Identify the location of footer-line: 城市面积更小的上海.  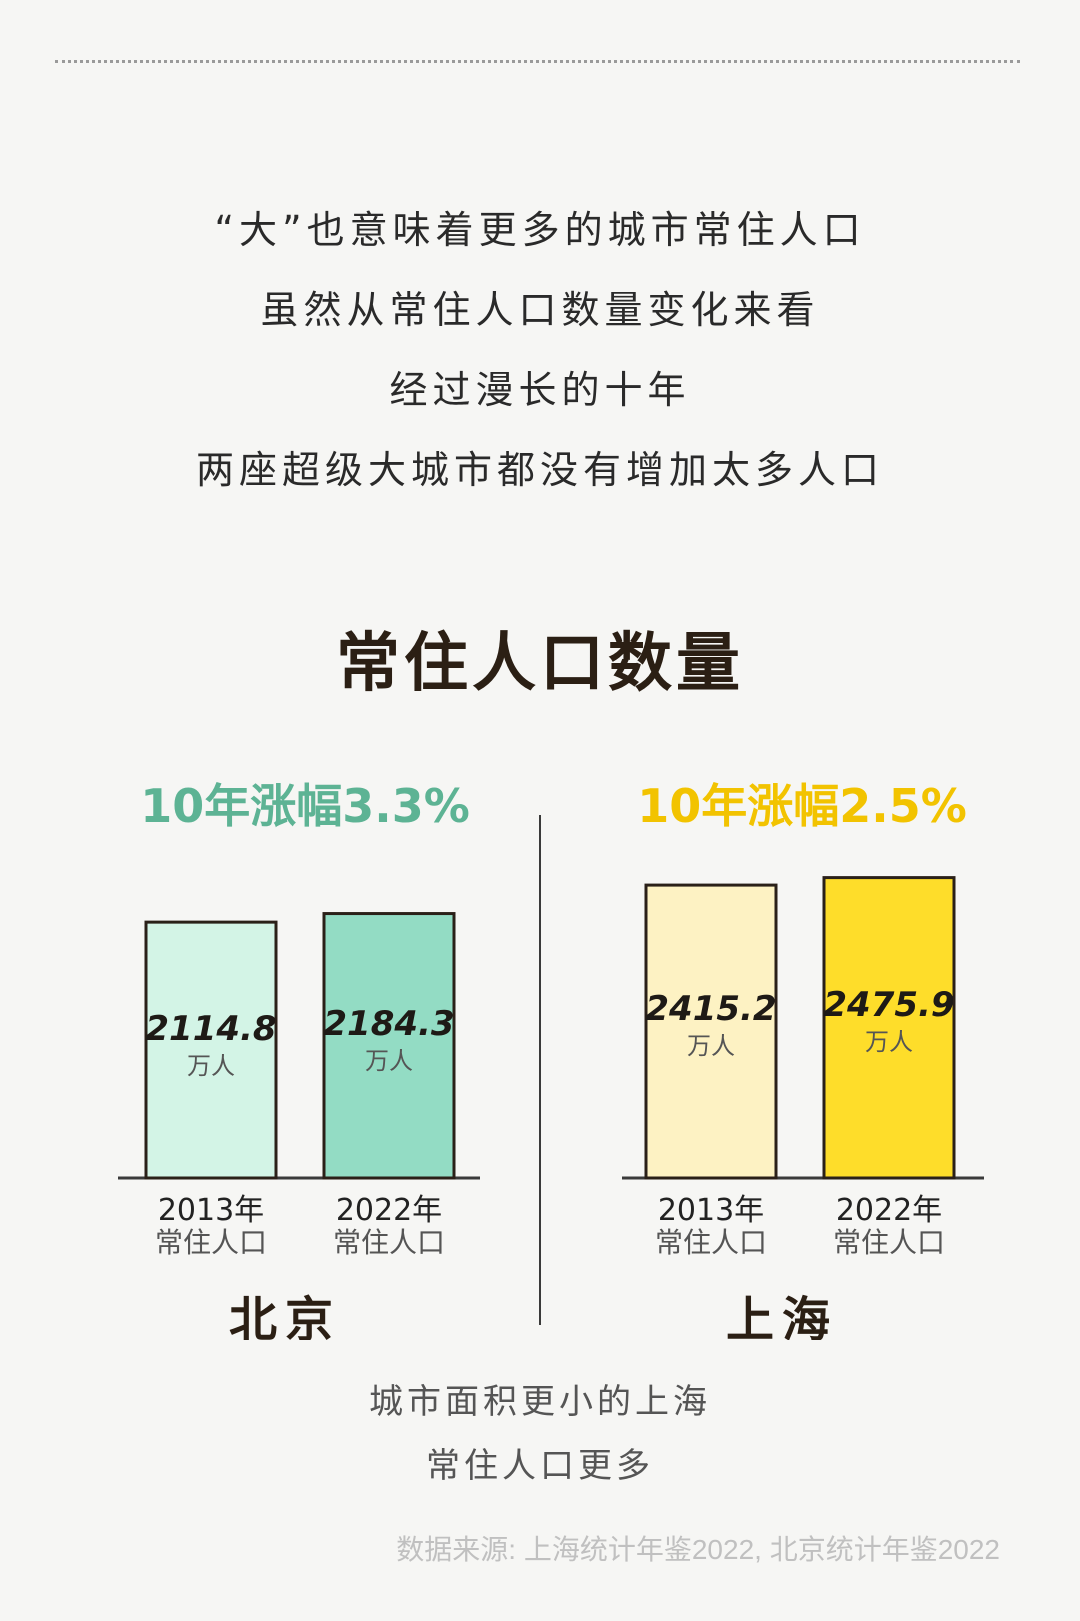
(540, 1402).